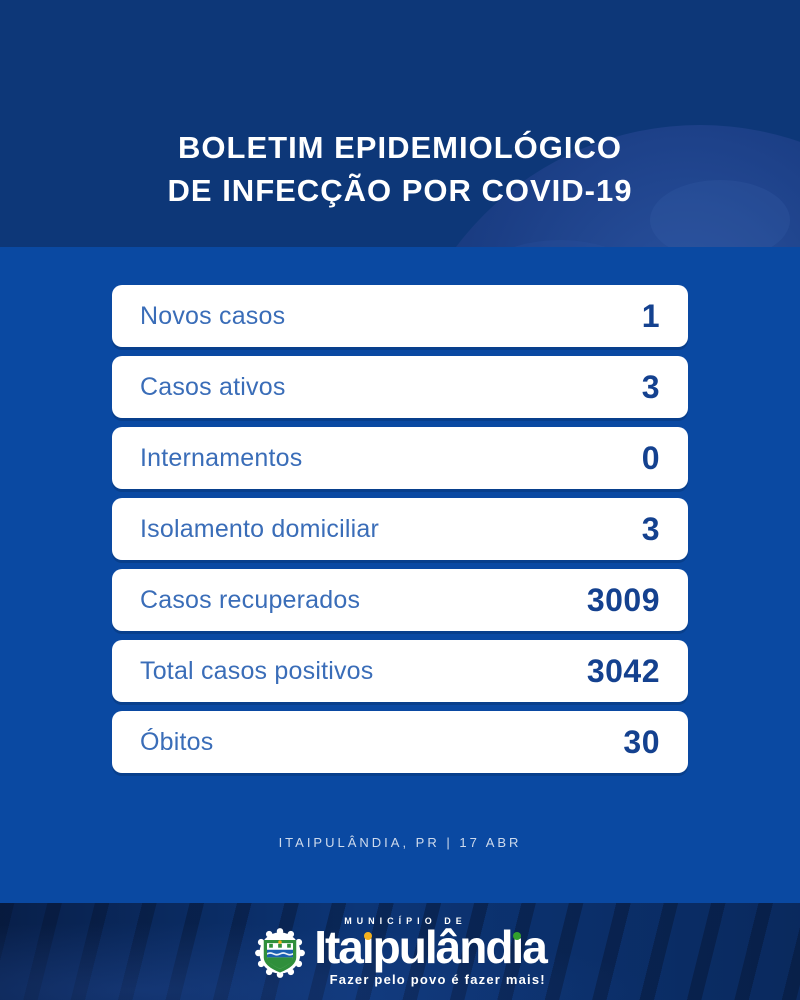 The height and width of the screenshot is (1000, 800). Describe the element at coordinates (650, 457) in the screenshot. I see `stat-value: 0` at that location.